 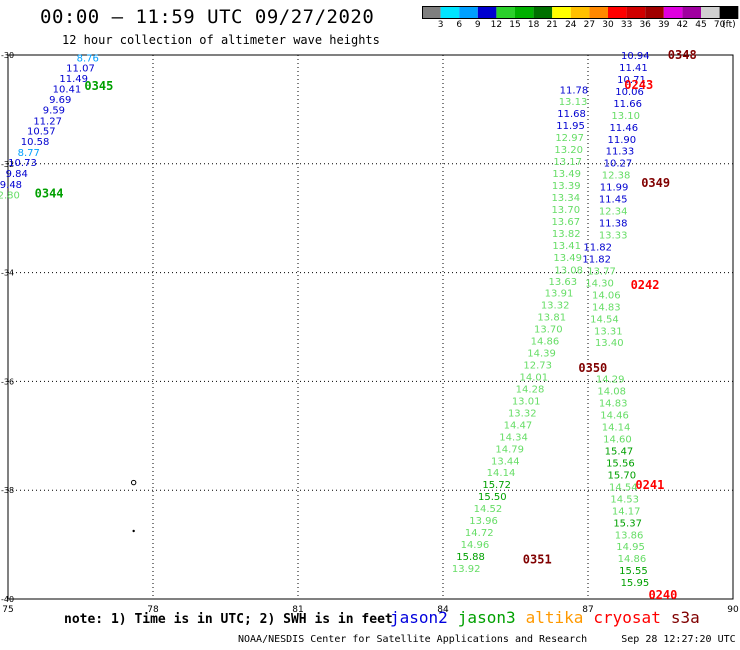 I want to click on colorbar-labels: 3 6 9 12 15 18 21 24 27 30 33 36 39 42 45 70 (ft), so click(x=581, y=27).